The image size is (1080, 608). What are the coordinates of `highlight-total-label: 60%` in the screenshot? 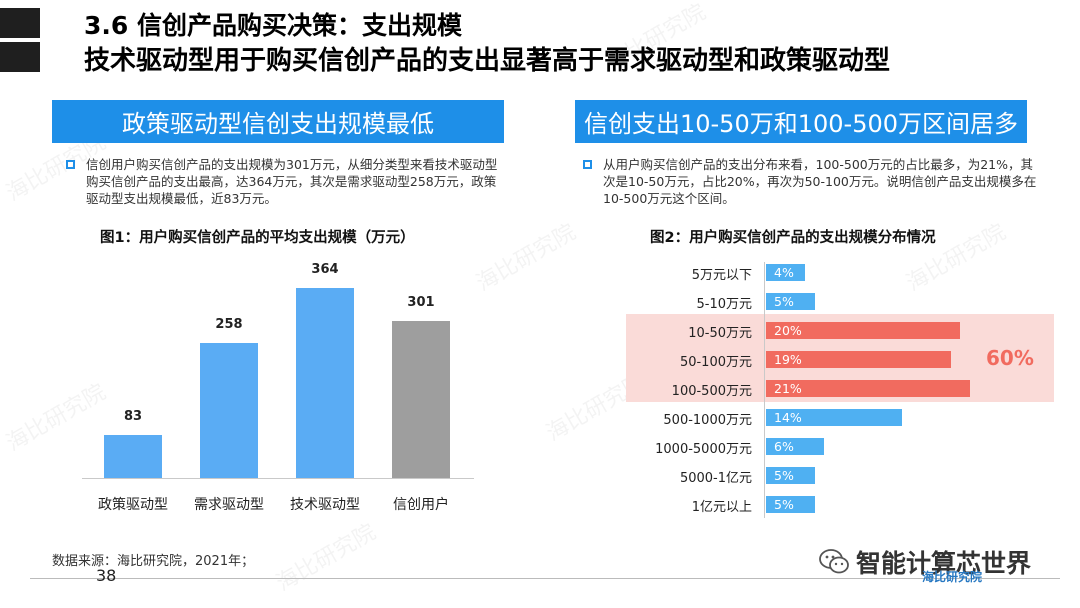 It's located at (1010, 358).